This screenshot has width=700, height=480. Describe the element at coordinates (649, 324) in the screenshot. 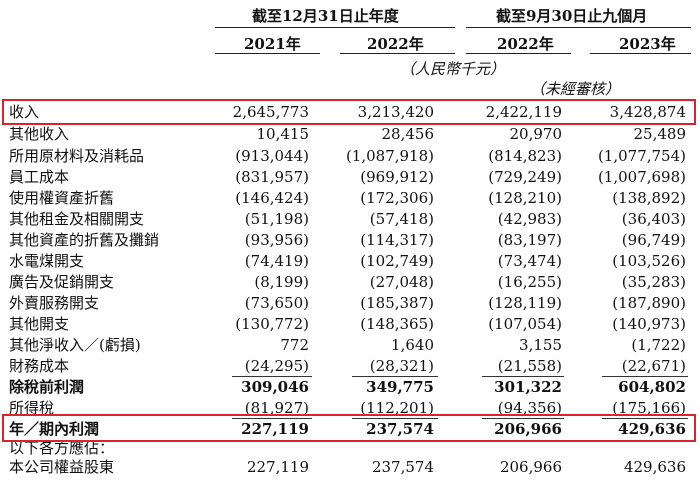

I see `value-9m-2023: (140,973)` at that location.